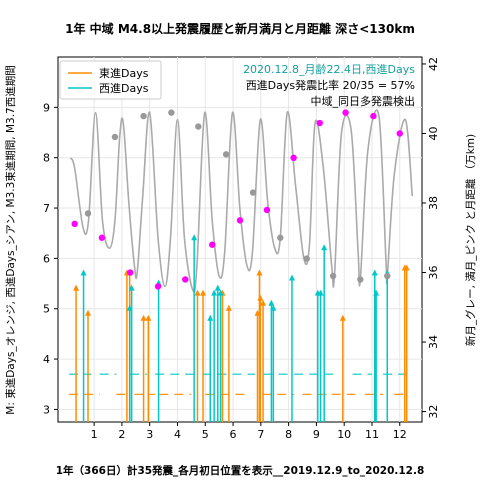 The height and width of the screenshot is (480, 480). Describe the element at coordinates (149, 434) in the screenshot. I see `x-tick-label-3: 3` at that location.